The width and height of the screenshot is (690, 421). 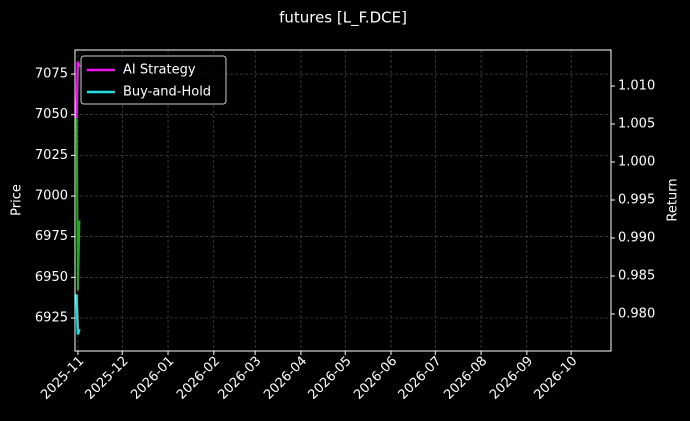 I want to click on y2-tick-label: 0.985, so click(x=636, y=275).